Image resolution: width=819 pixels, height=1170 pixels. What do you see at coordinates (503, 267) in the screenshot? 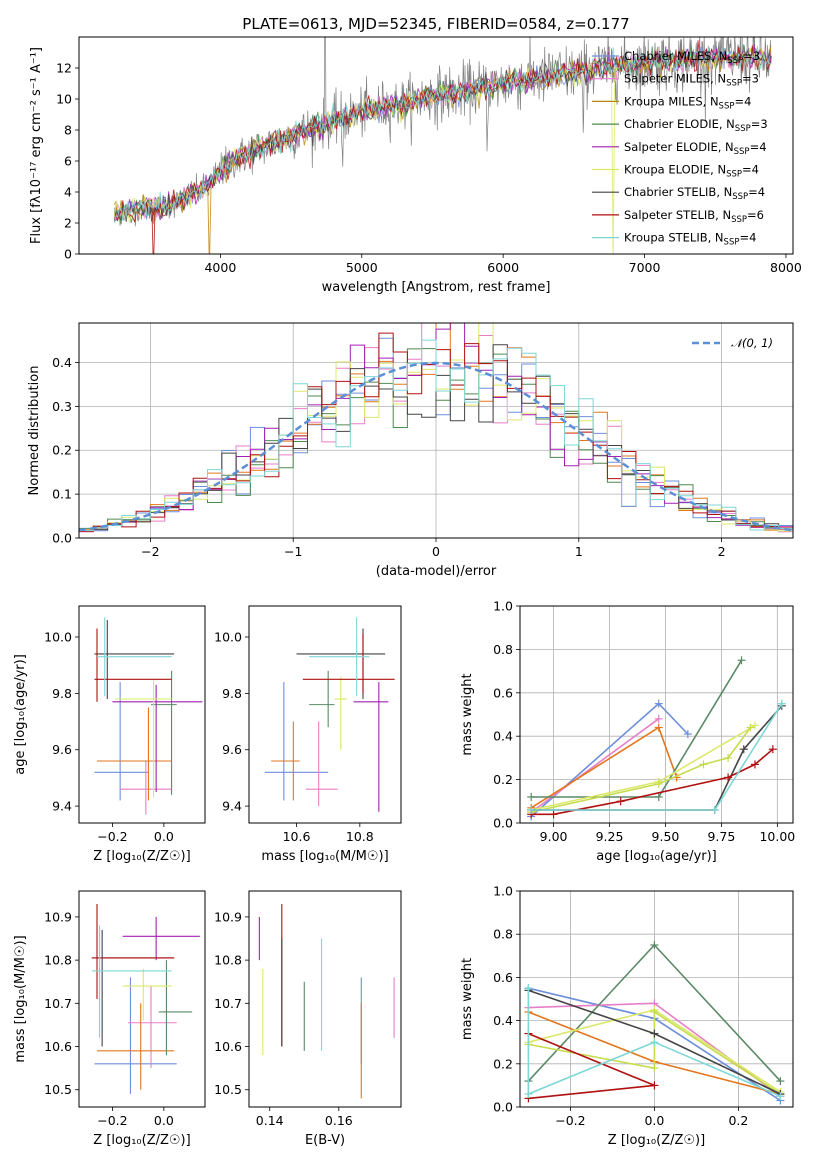
I see `x-tick-label: 6000` at bounding box center [503, 267].